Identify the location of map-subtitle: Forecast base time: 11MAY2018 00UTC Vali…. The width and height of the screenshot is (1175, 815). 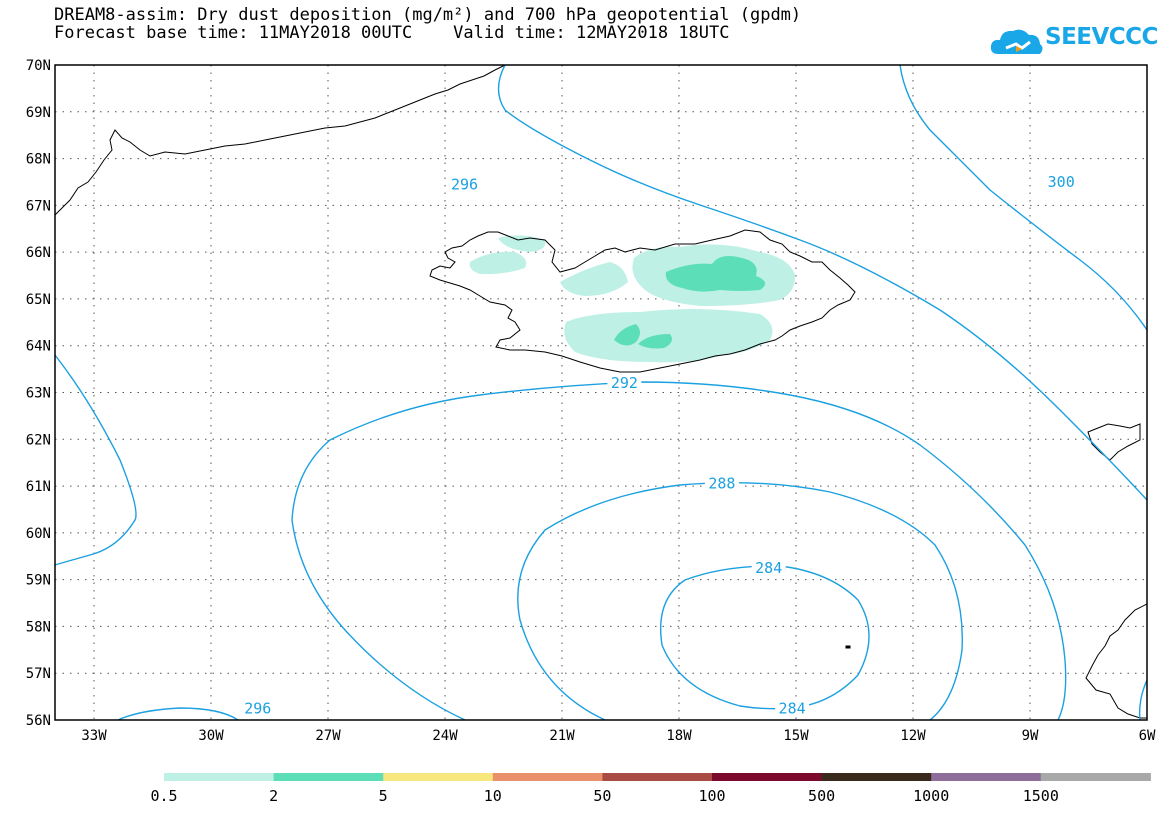
(392, 33).